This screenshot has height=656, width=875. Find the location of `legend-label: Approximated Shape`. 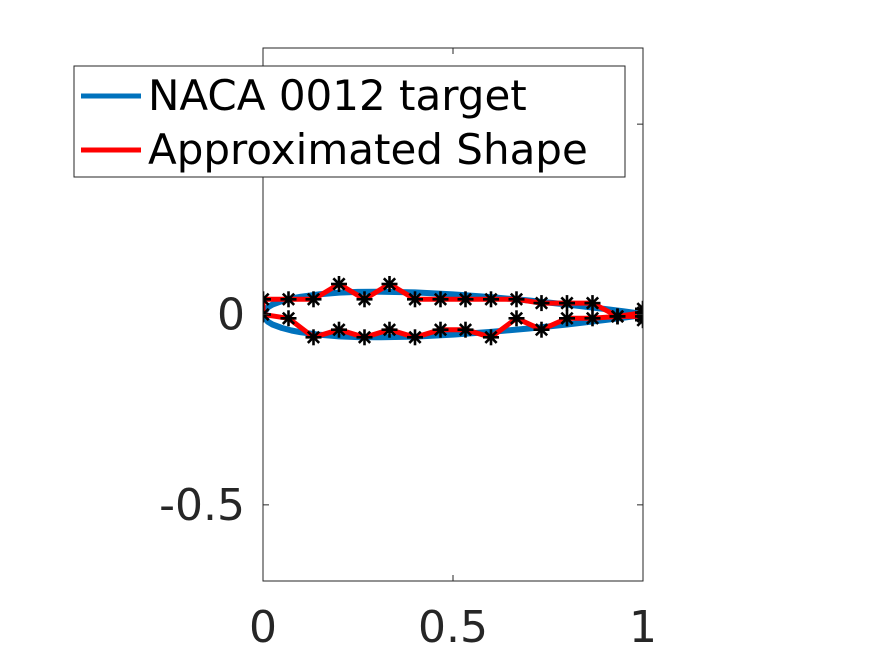

legend-label: Approximated Shape is located at coordinates (368, 149).